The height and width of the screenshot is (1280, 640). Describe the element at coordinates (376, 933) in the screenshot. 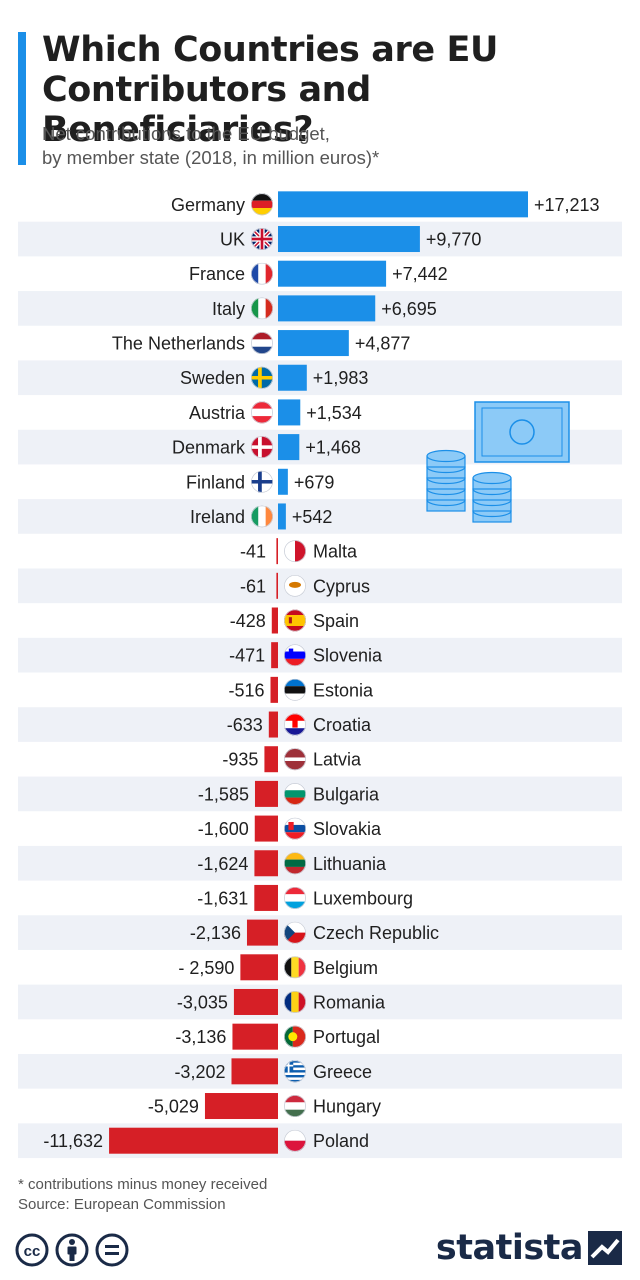

I see `country-label-czech-republic: Czech Republic` at that location.